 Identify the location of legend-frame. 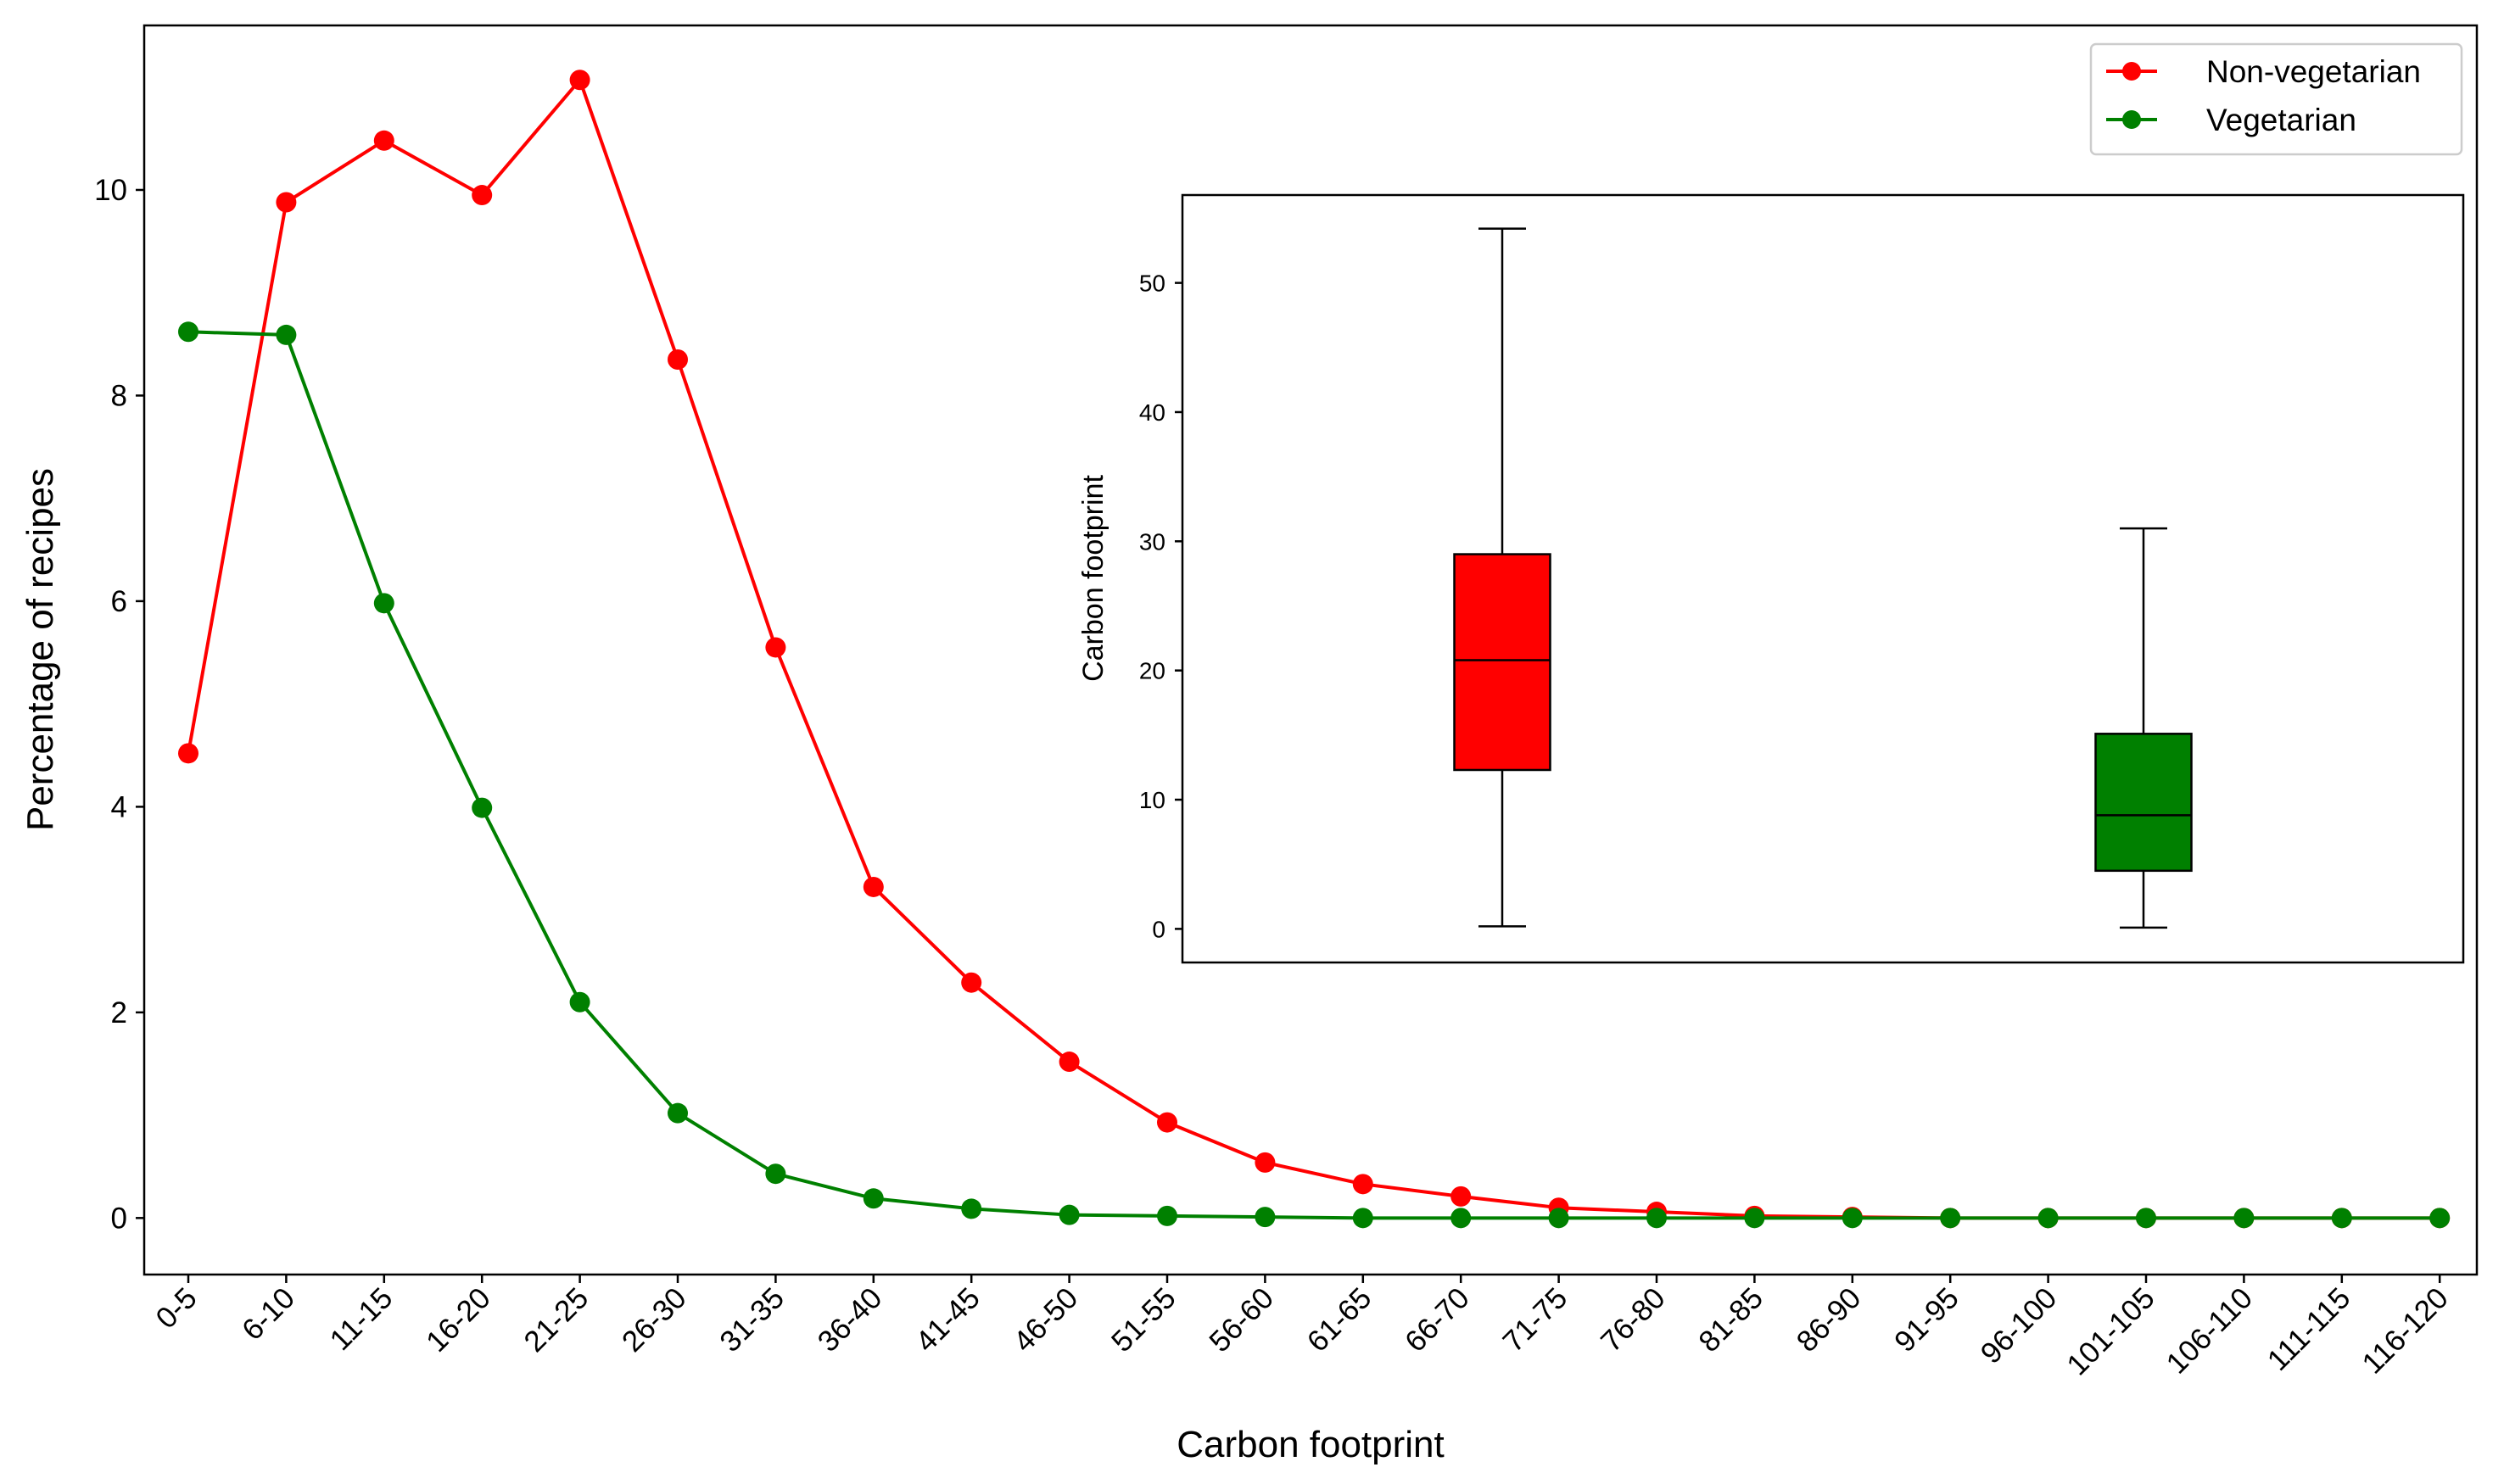
(2276, 99).